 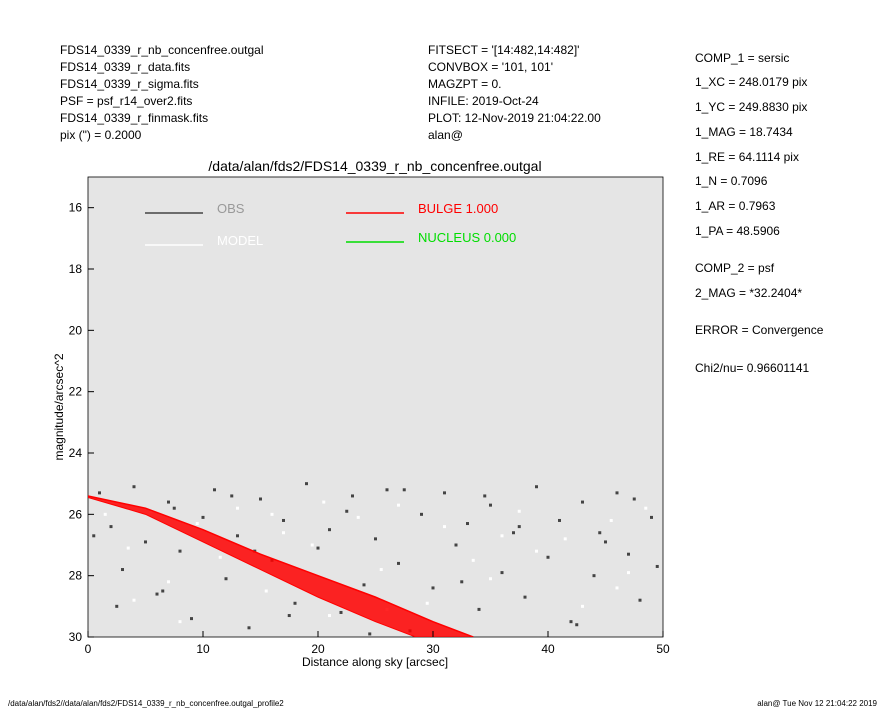 I want to click on legend-label: MODEL, so click(x=240, y=240).